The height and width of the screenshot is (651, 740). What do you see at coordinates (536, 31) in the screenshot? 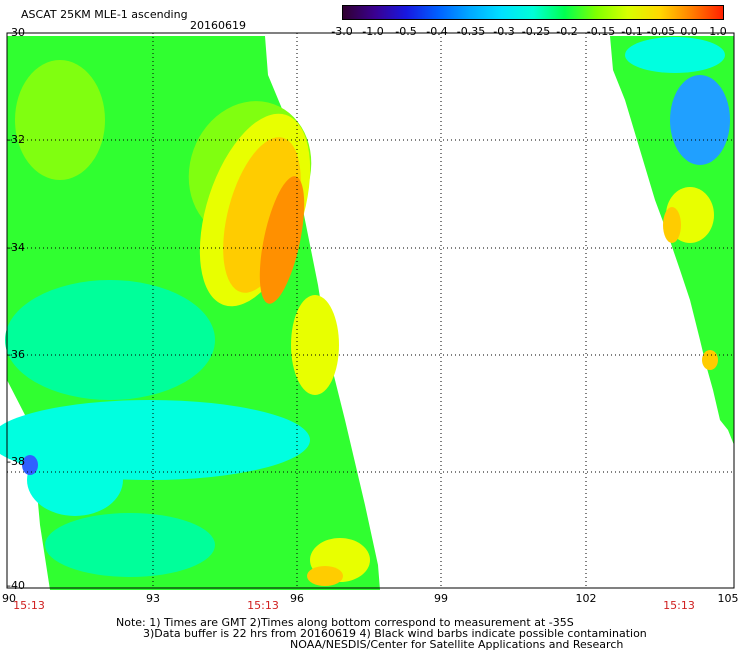
I see `colorbar-label: -0.25` at bounding box center [536, 31].